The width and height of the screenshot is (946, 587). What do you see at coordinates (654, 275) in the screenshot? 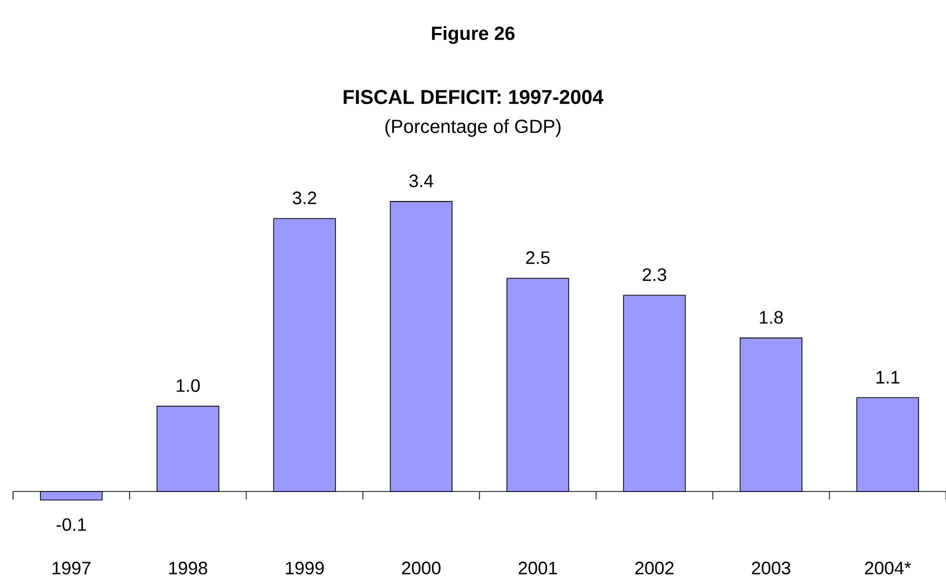
I see `data-label: 2.3` at bounding box center [654, 275].